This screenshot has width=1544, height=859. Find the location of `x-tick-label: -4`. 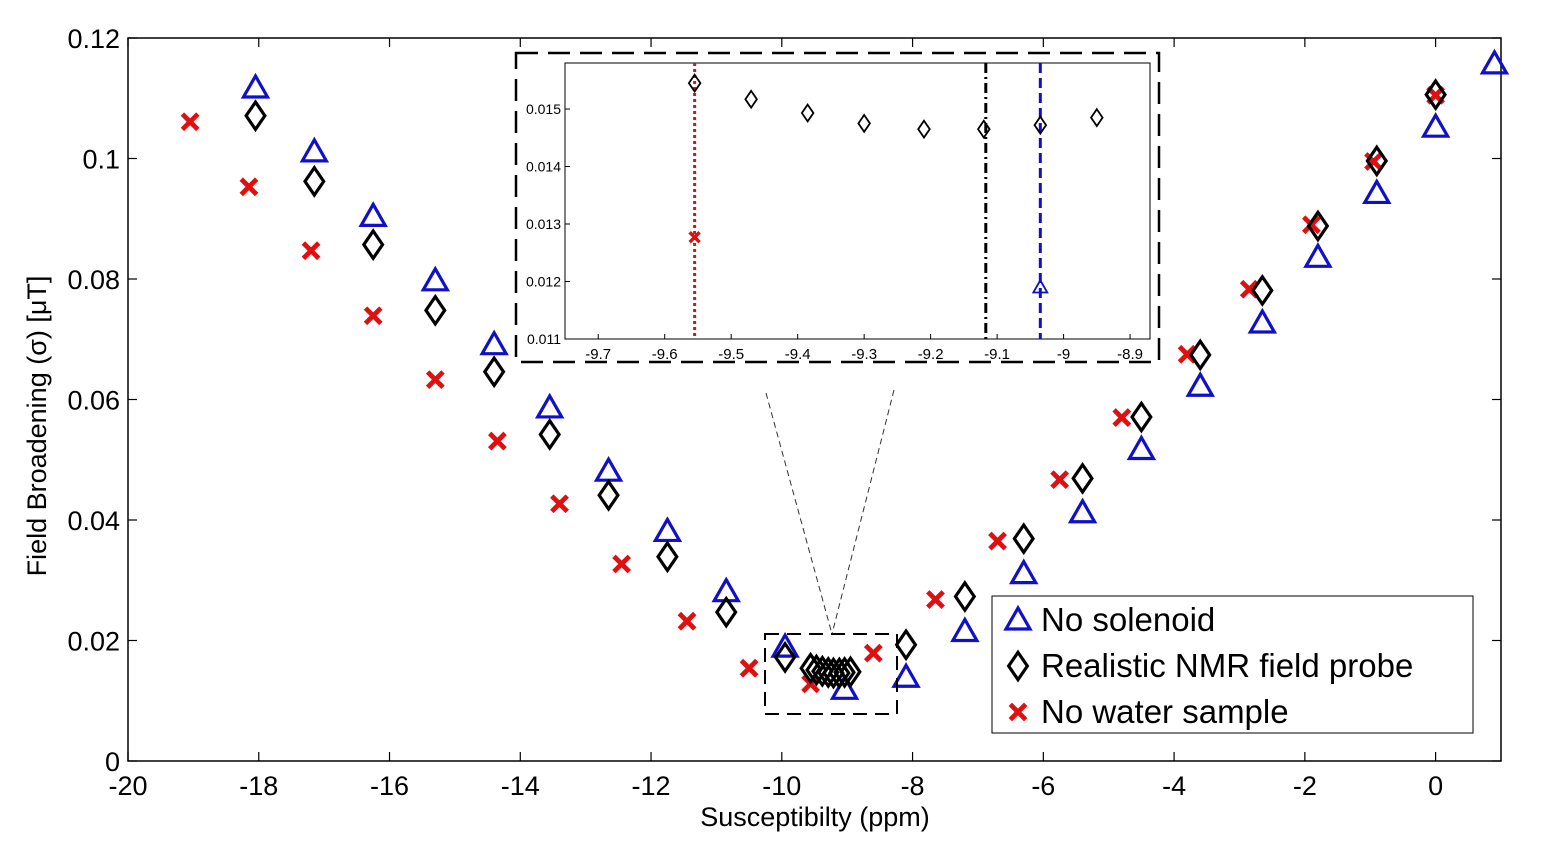

x-tick-label: -4 is located at coordinates (1174, 786).